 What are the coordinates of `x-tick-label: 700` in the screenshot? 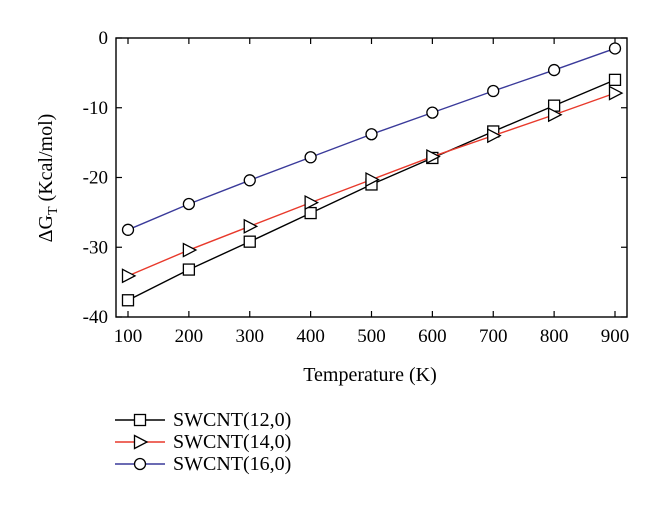 It's located at (493, 336).